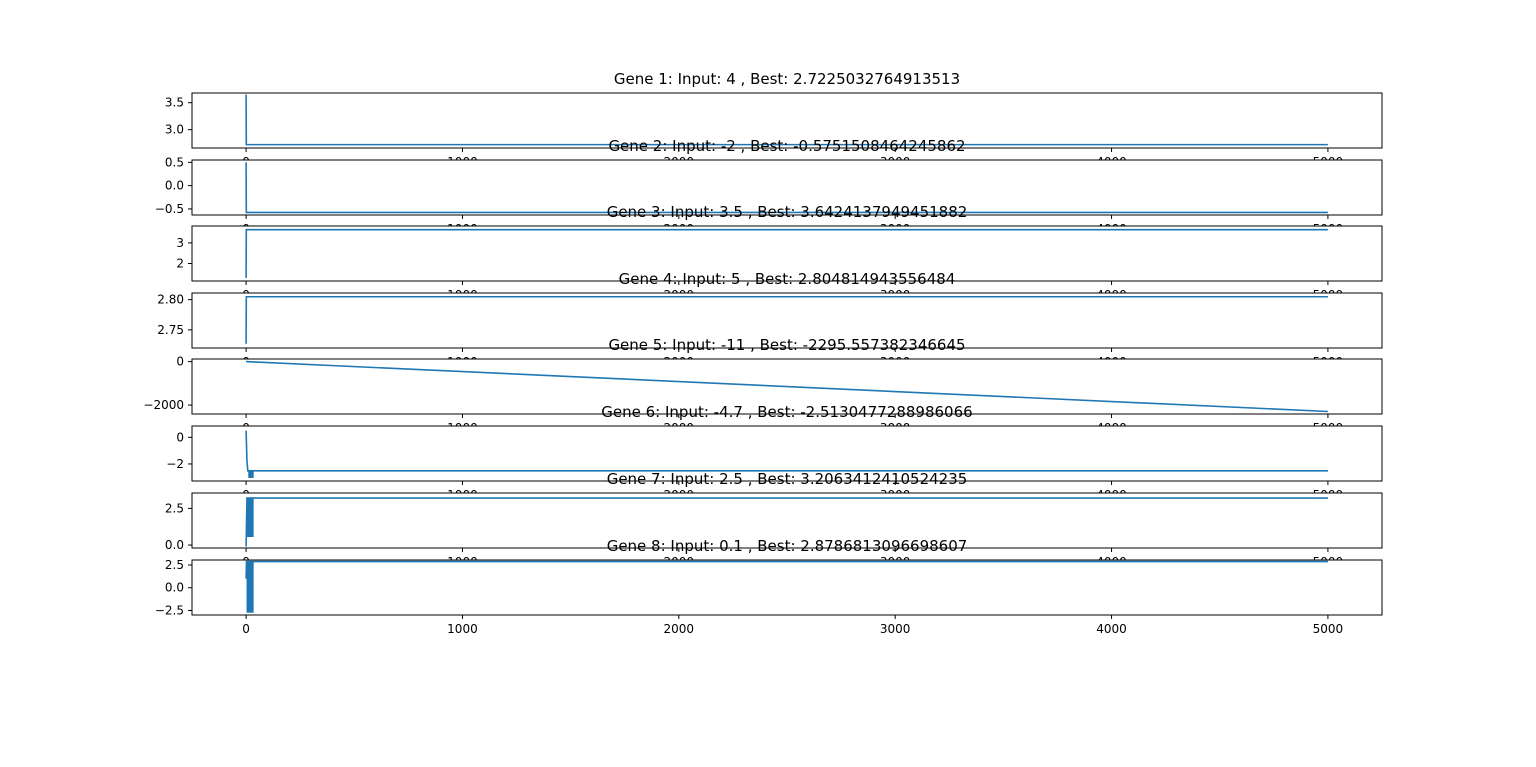 The image size is (1536, 767). I want to click on subplot-6: −2 0, so click(774, 455).